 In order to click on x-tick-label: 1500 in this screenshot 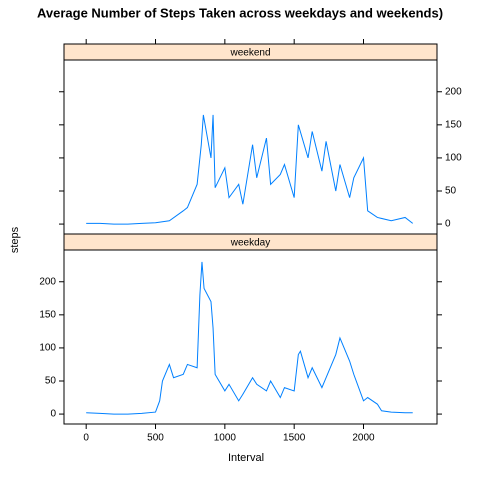, I will do `click(294, 438)`.